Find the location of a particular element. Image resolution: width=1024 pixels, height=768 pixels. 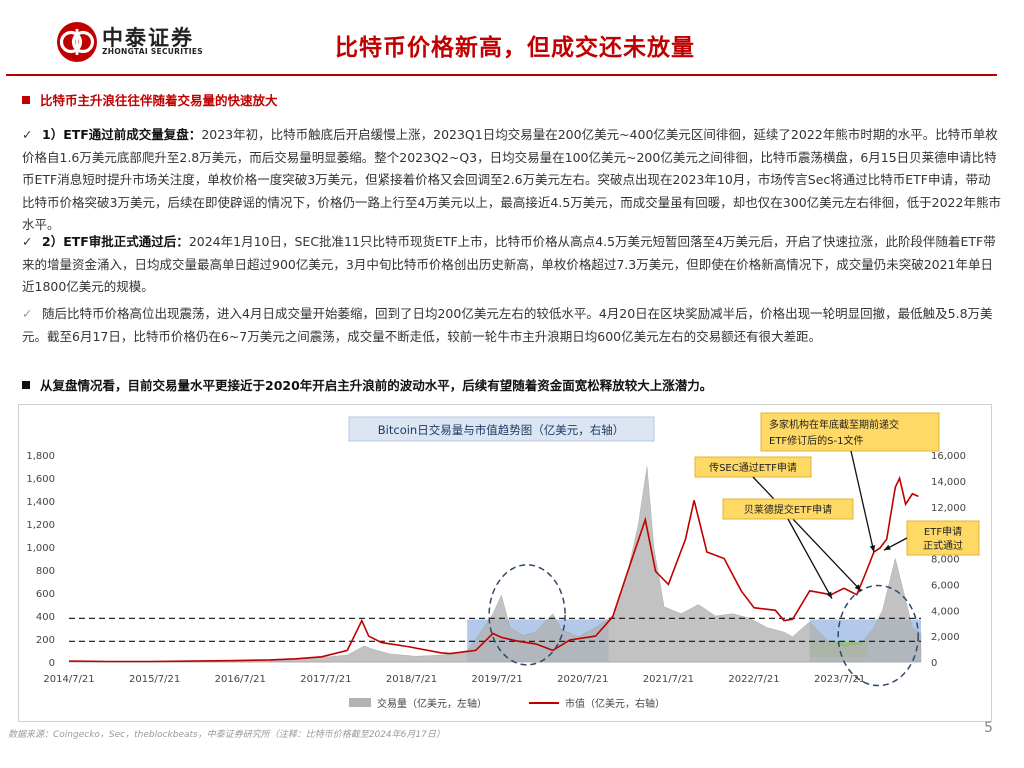

x-axis-tick-label: 2015/7/21 is located at coordinates (154, 679).